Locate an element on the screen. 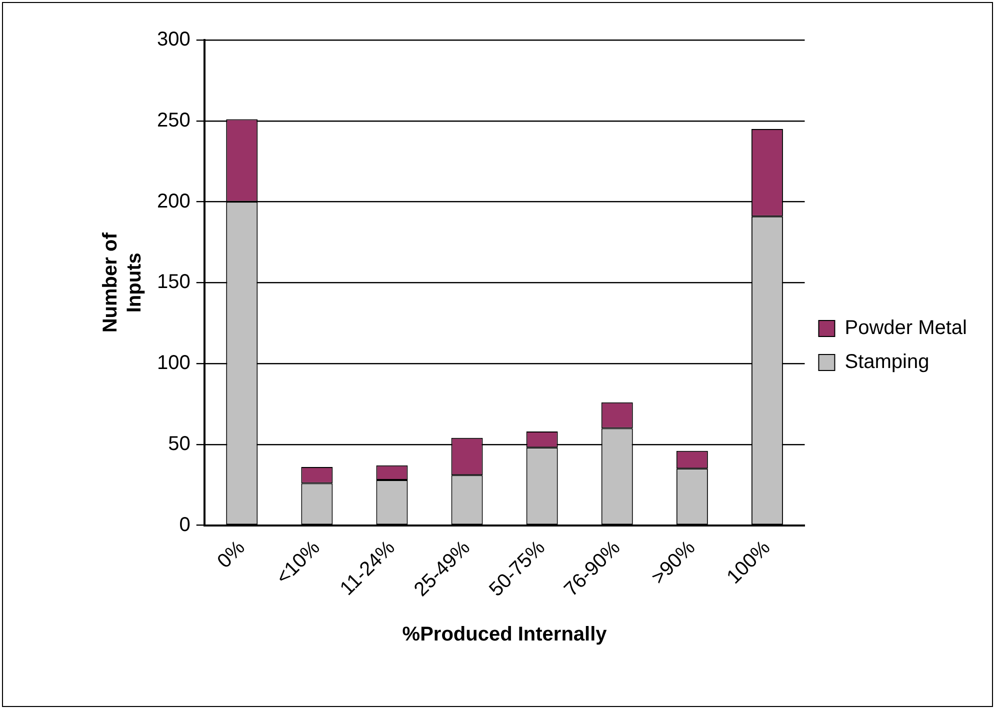  y-axis-title: Number of Inputs is located at coordinates (123, 282).